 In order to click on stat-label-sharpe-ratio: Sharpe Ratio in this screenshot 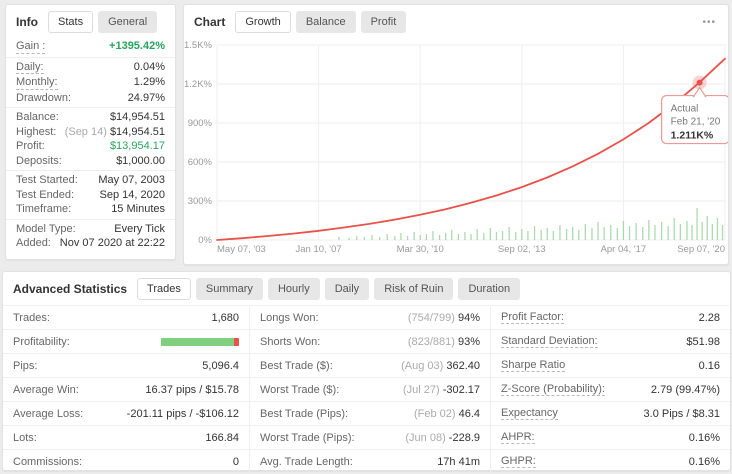, I will do `click(533, 365)`.